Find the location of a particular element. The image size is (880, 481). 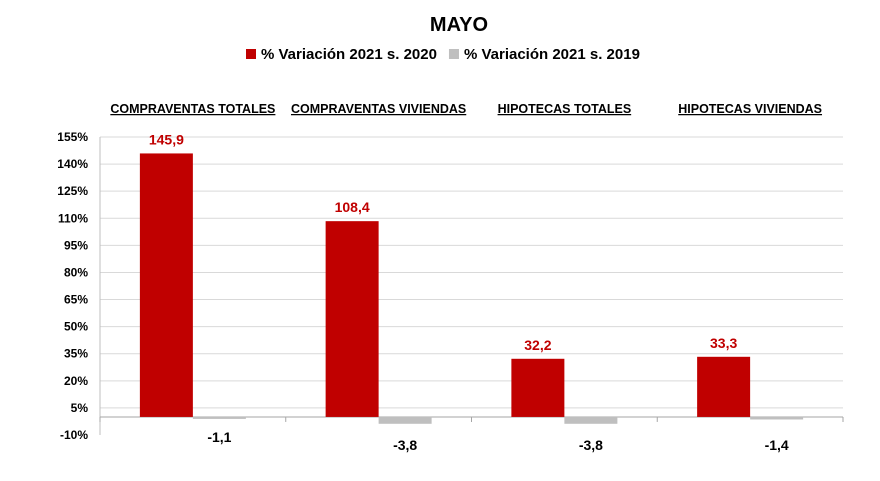

data-label: 145,9 is located at coordinates (166, 139).